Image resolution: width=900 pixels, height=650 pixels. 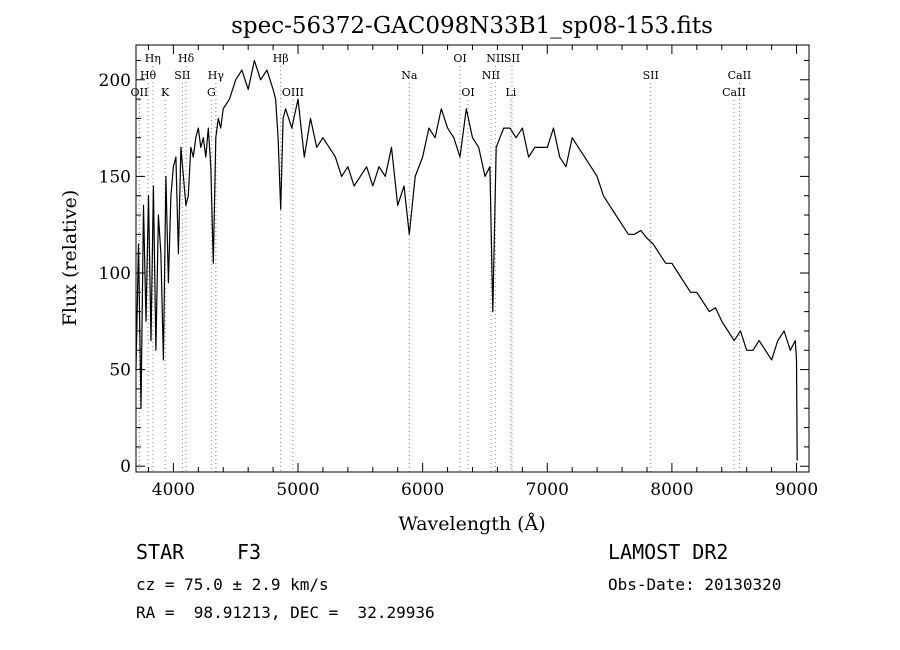 What do you see at coordinates (472, 26) in the screenshot?
I see `chart-title: spec-56372-GAC098N33B1_sp08-153.fits` at bounding box center [472, 26].